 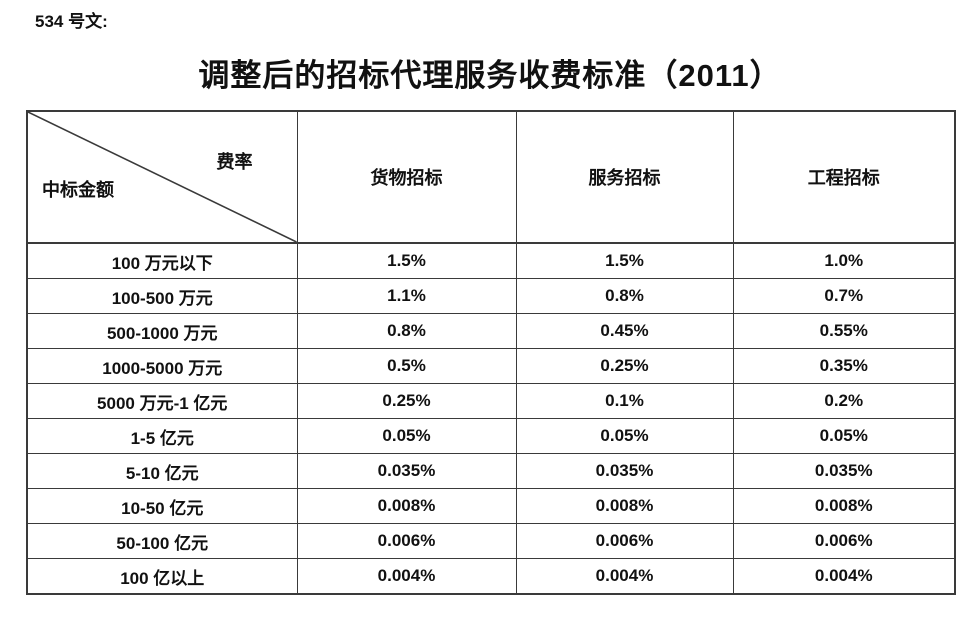 I want to click on column-header-services: 服务招标, so click(x=624, y=177).